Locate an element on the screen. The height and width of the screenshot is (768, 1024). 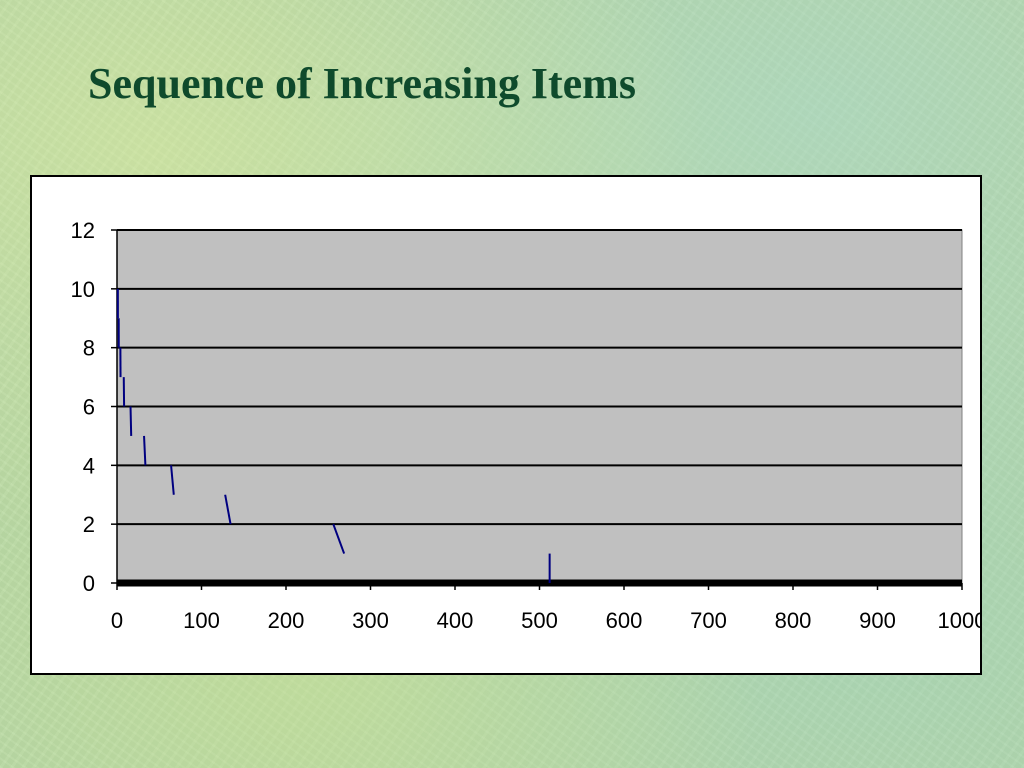
x-tick-label: 600 is located at coordinates (624, 620).